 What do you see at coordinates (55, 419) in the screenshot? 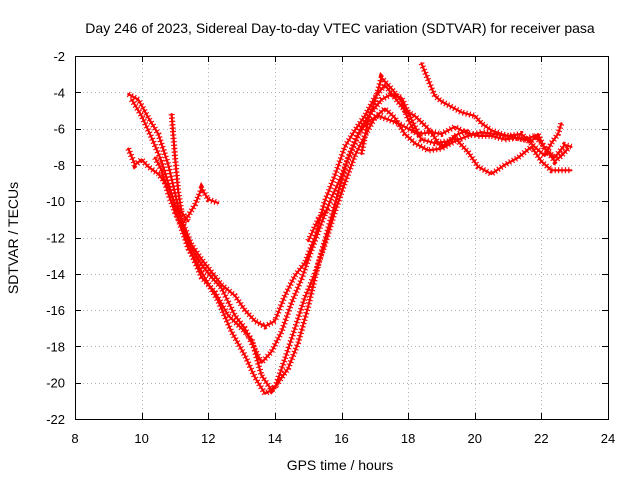
I see `y-tick-label: -22` at bounding box center [55, 419].